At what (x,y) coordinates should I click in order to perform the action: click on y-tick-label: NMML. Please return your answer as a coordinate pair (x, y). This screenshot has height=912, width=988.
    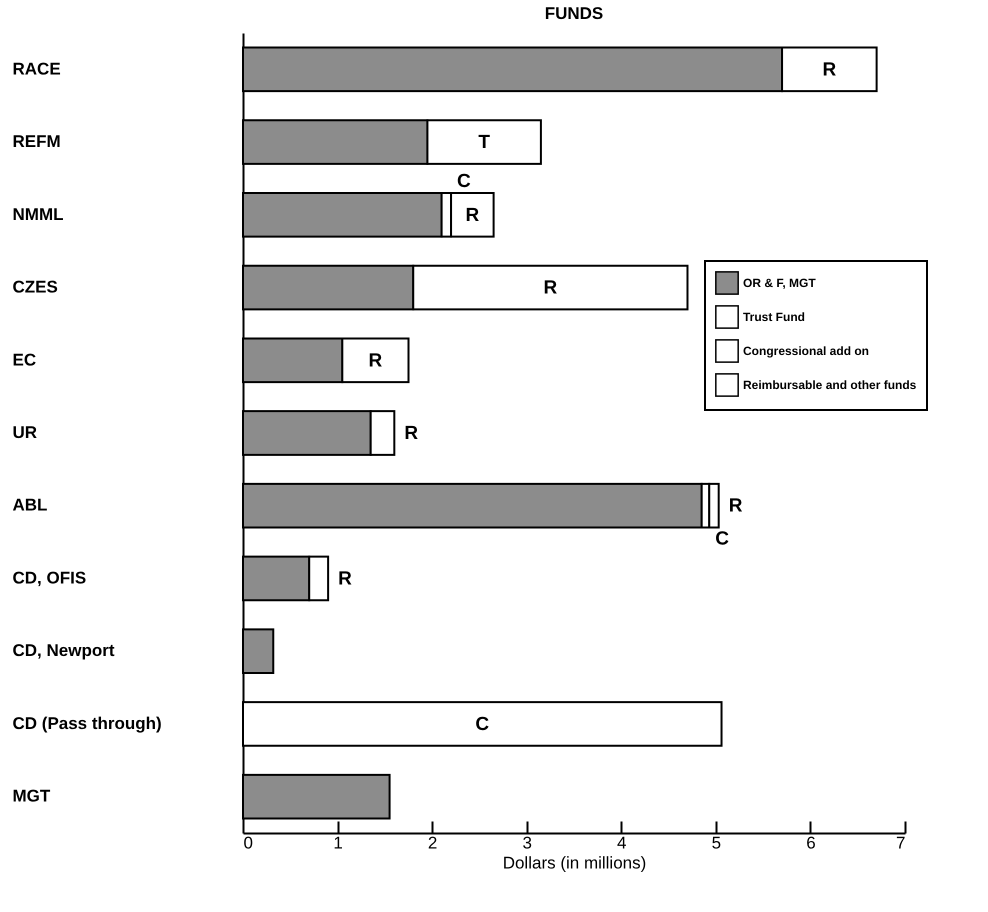
    Looking at the image, I should click on (38, 214).